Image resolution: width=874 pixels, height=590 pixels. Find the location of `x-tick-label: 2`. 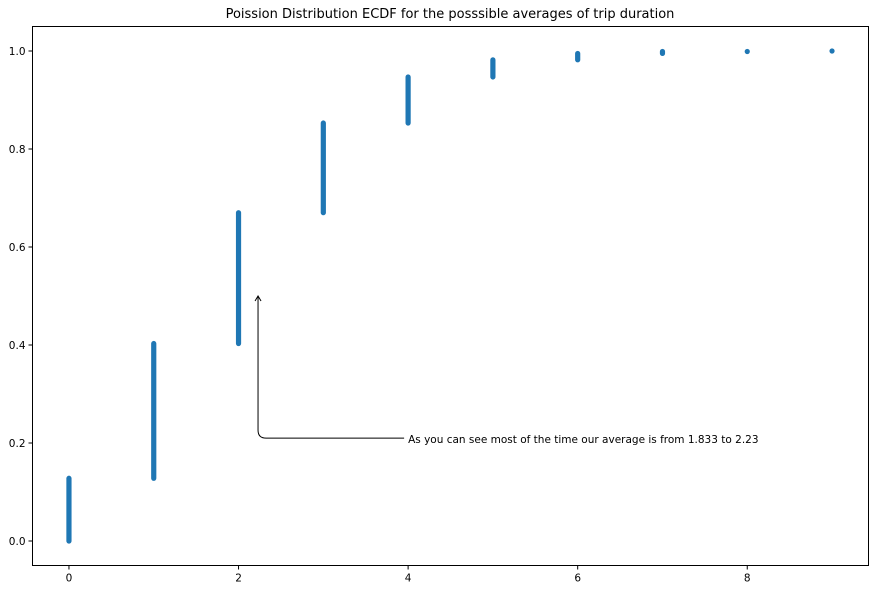

x-tick-label: 2 is located at coordinates (238, 579).